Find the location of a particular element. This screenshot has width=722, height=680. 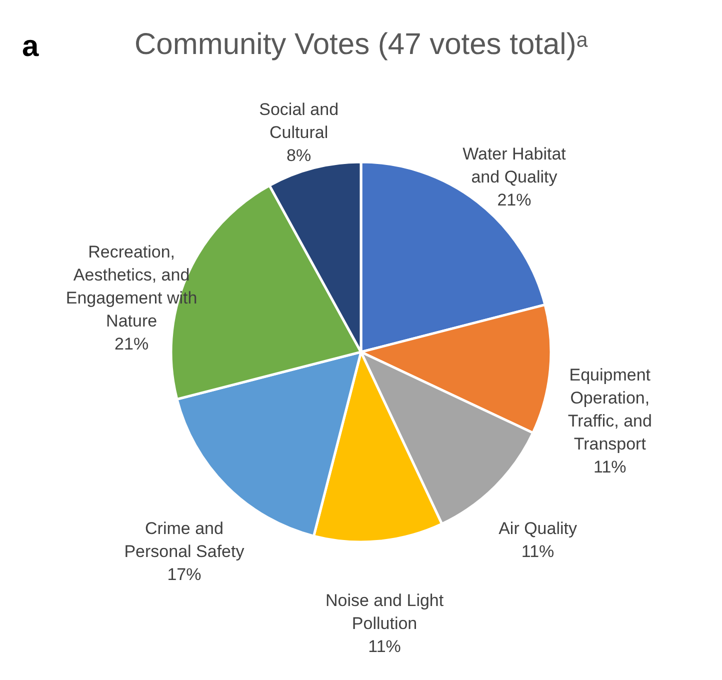

data-label: 8% is located at coordinates (299, 155).